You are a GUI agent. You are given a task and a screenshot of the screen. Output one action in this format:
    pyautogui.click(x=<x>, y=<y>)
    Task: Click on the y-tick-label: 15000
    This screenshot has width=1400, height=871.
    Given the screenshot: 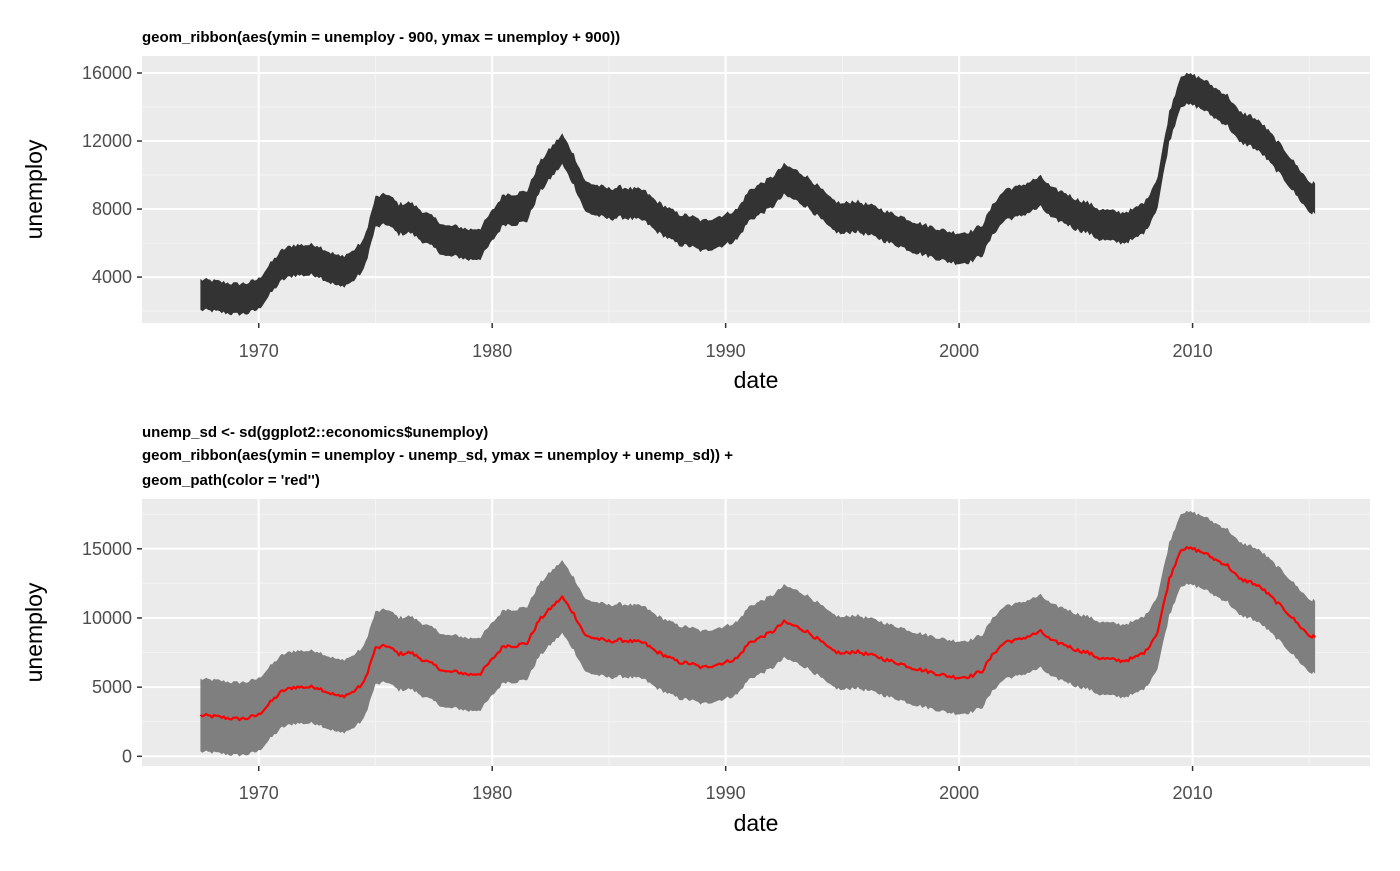 What is the action you would take?
    pyautogui.click(x=107, y=549)
    